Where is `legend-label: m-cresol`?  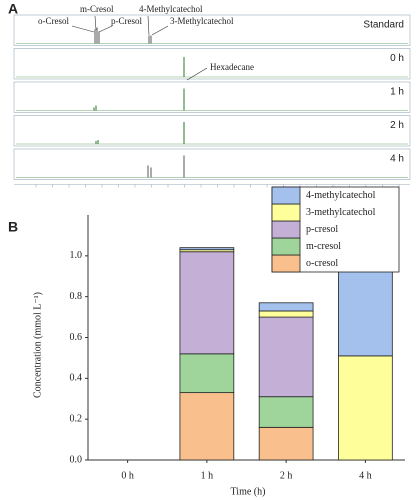 legend-label: m-cresol is located at coordinates (323, 246).